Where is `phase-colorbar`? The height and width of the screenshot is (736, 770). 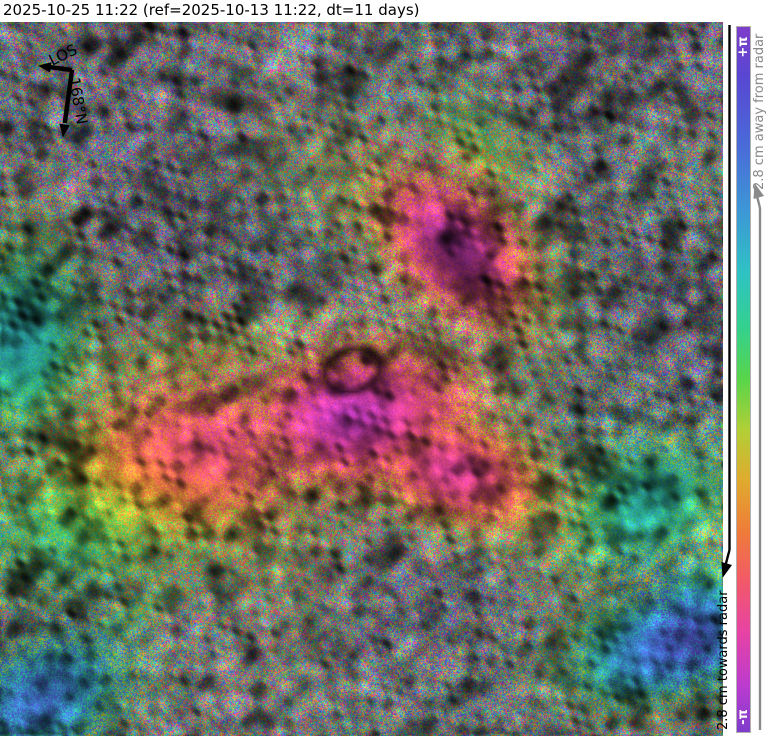
phase-colorbar is located at coordinates (743, 379).